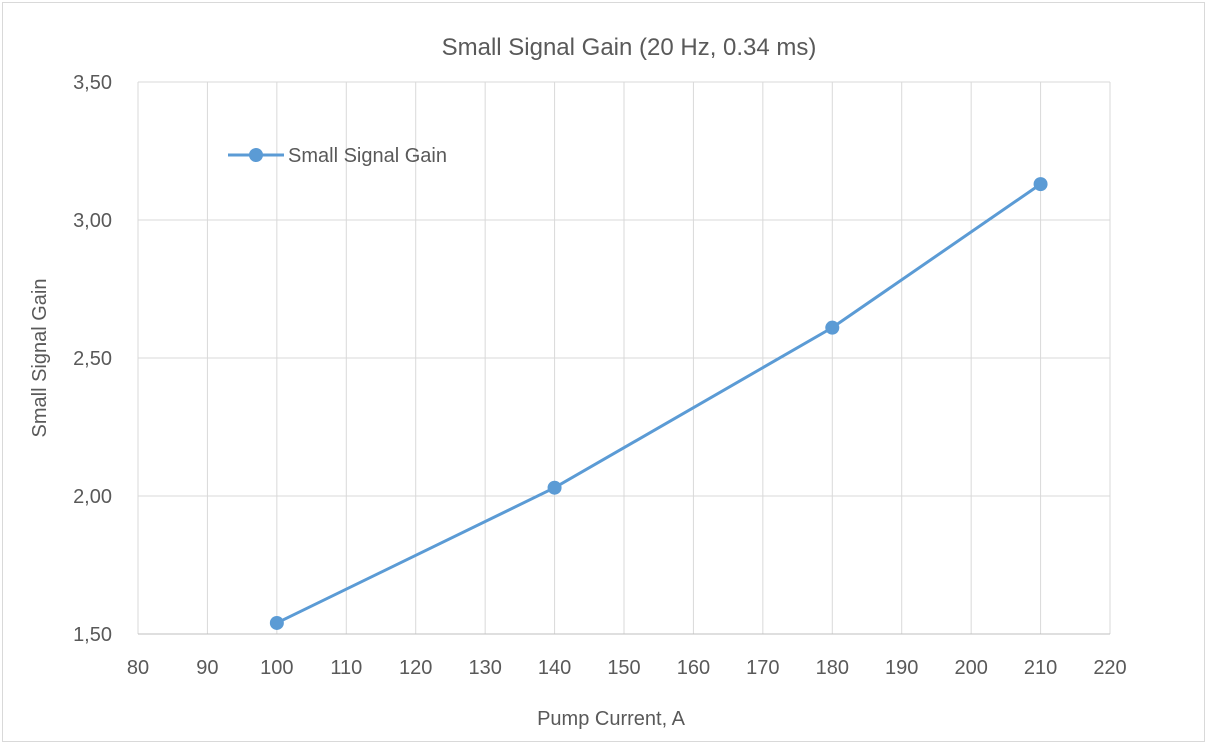 This screenshot has width=1209, height=746. What do you see at coordinates (629, 47) in the screenshot?
I see `chart-title: Small Signal Gain (20 Hz, 0.34 ms)` at bounding box center [629, 47].